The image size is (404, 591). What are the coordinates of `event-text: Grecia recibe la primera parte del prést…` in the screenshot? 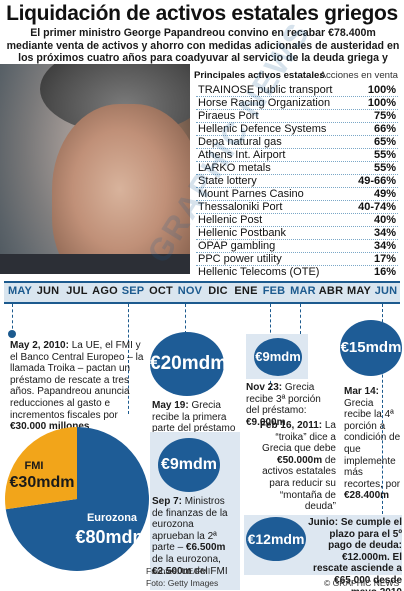 It's located at (194, 417).